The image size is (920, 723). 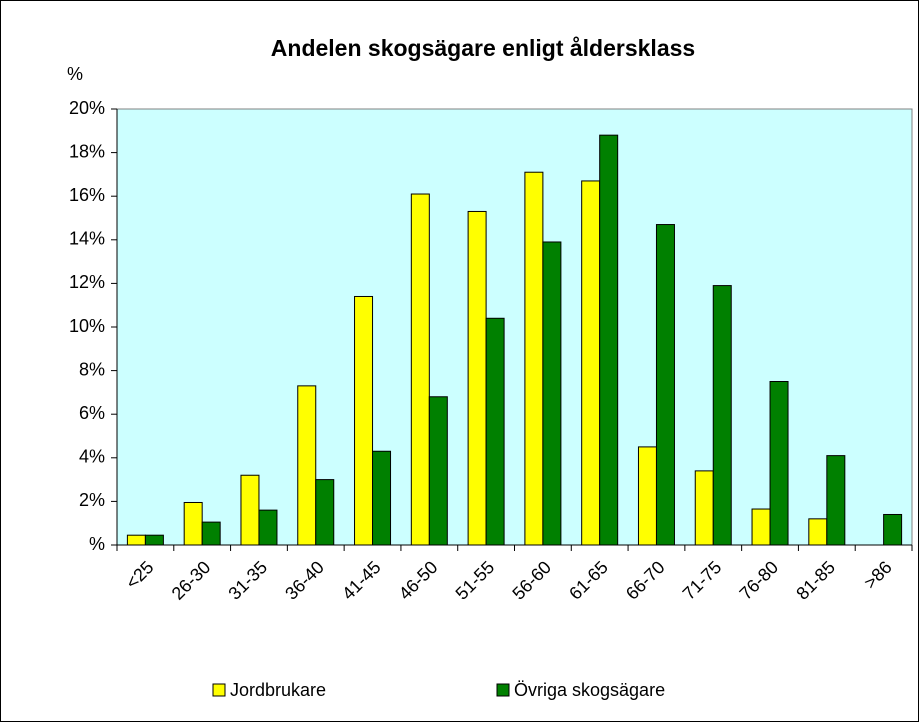 What do you see at coordinates (92, 500) in the screenshot?
I see `y-tick-label: 2%` at bounding box center [92, 500].